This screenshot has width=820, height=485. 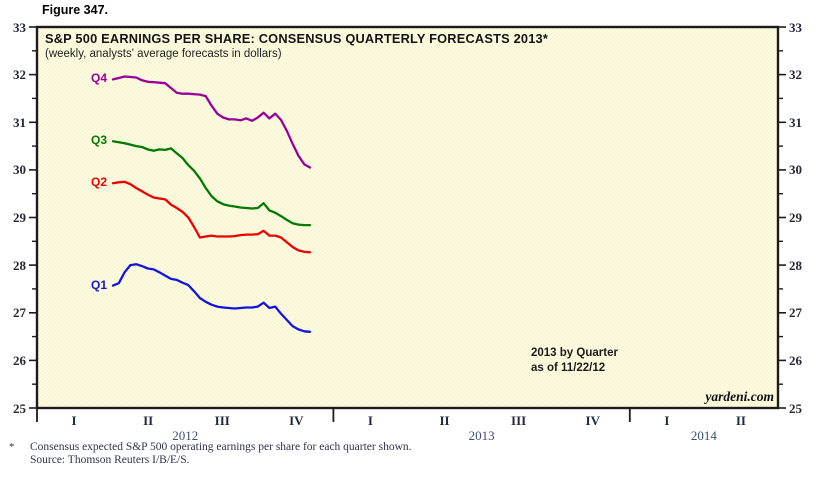 I want to click on x-year-label: 2014, so click(x=703, y=435).